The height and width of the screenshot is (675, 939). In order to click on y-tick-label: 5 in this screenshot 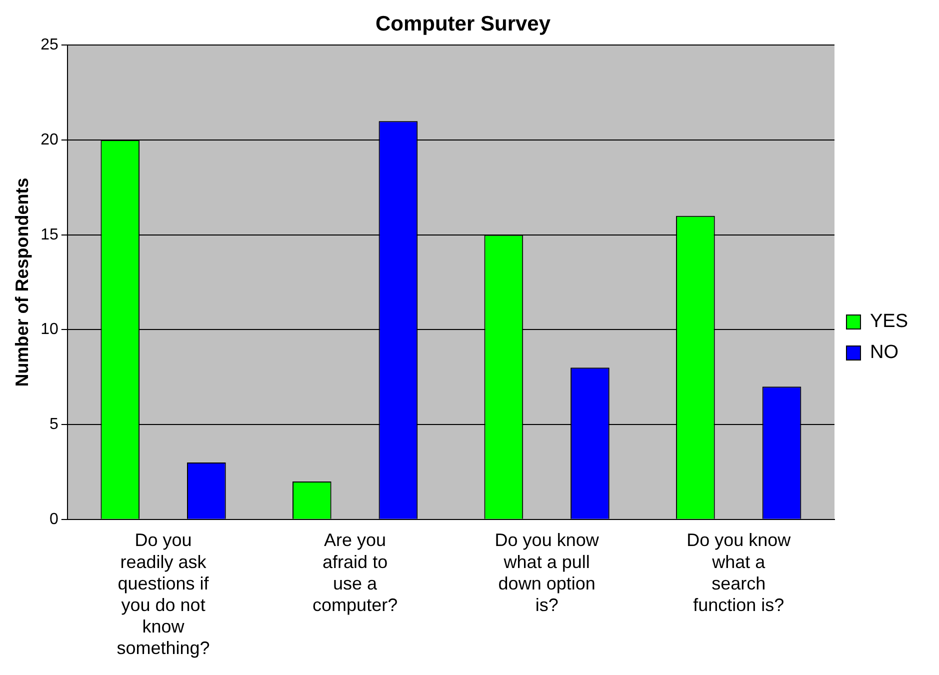, I will do `click(53, 424)`.